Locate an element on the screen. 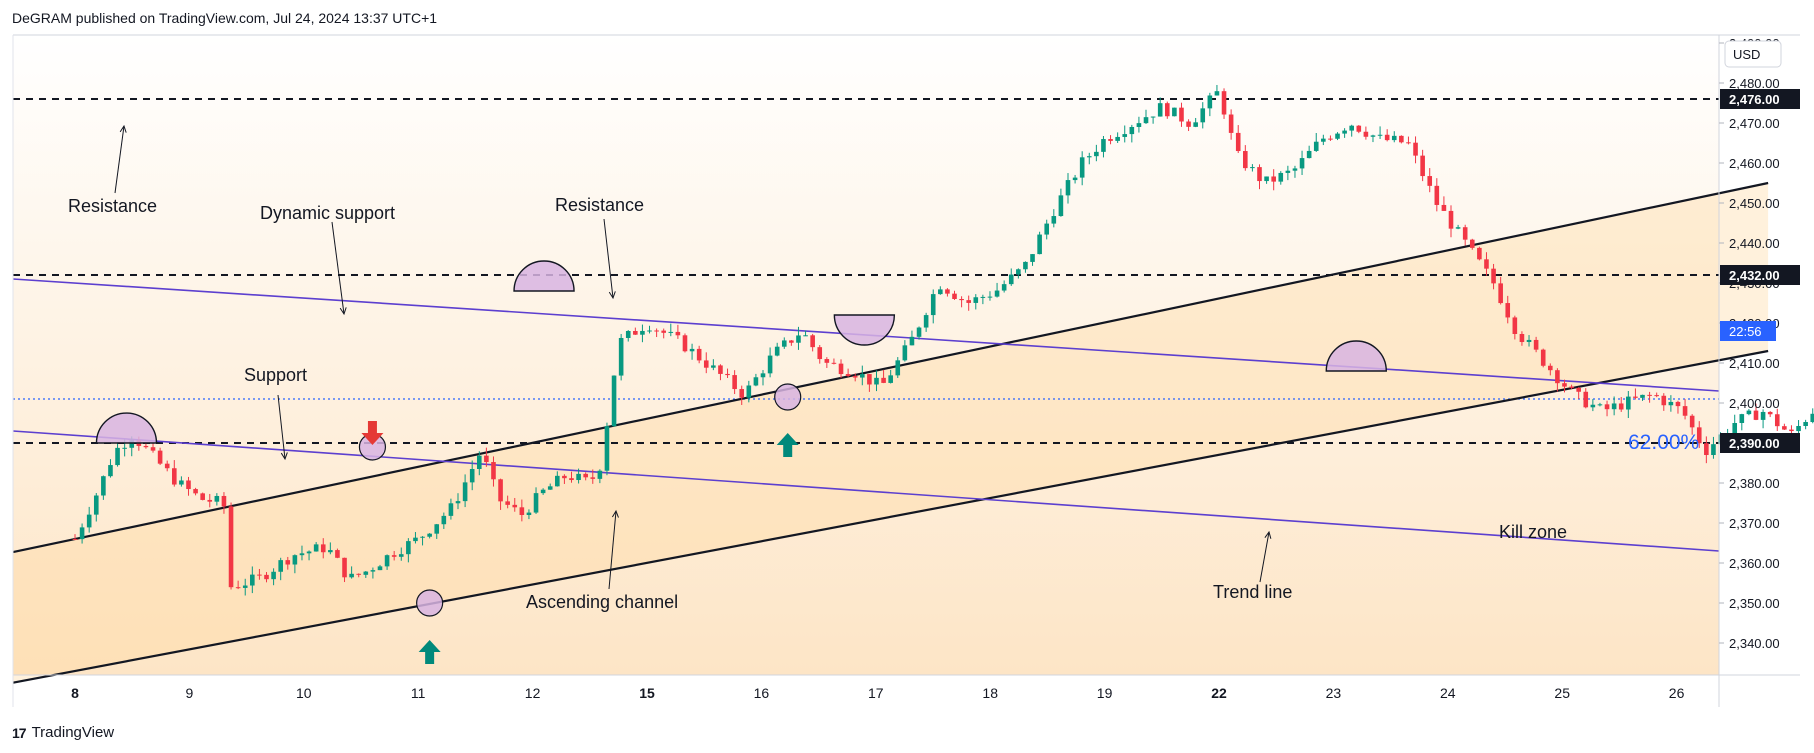  resistance-pointer-1-head is located at coordinates (123, 128).